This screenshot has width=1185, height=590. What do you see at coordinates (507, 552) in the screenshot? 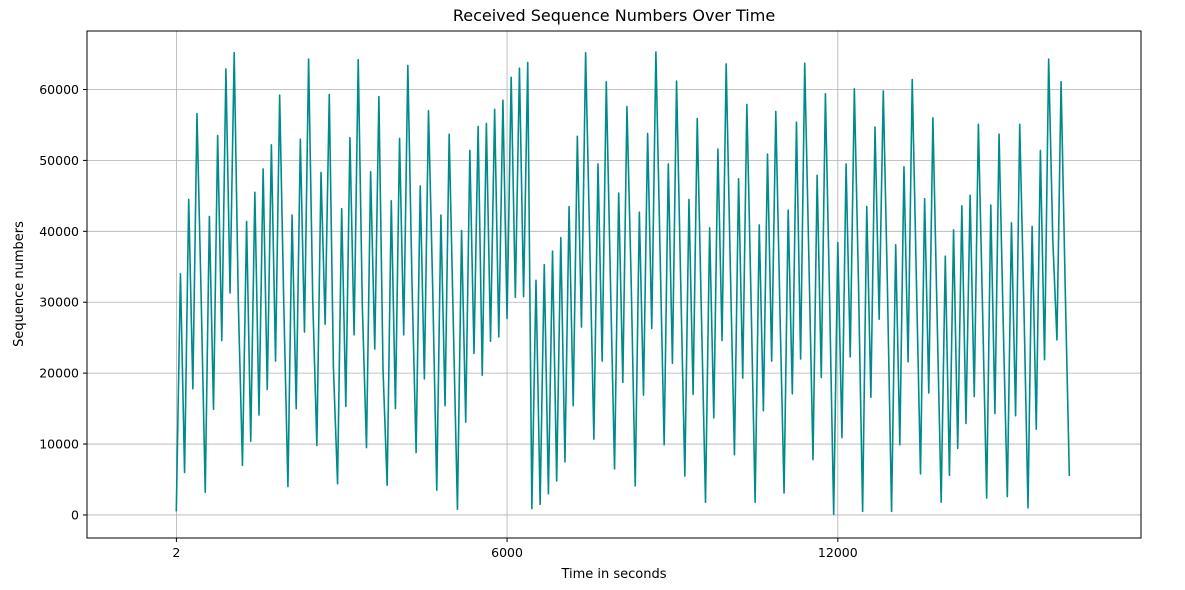
I see `x-tick-label: 6000` at bounding box center [507, 552].